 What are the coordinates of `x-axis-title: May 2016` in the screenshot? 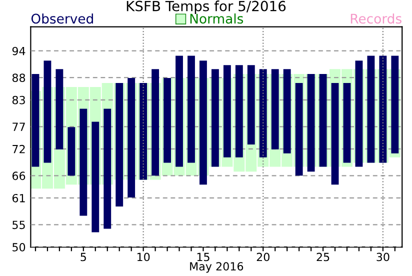 It's located at (217, 267).